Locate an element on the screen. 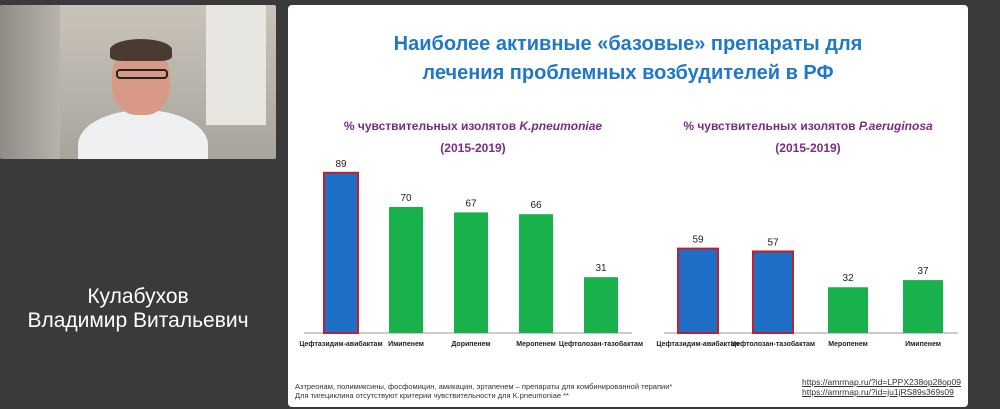 Image resolution: width=1000 pixels, height=409 pixels. speaker-given-names: Владимир Витальевич is located at coordinates (138, 320).